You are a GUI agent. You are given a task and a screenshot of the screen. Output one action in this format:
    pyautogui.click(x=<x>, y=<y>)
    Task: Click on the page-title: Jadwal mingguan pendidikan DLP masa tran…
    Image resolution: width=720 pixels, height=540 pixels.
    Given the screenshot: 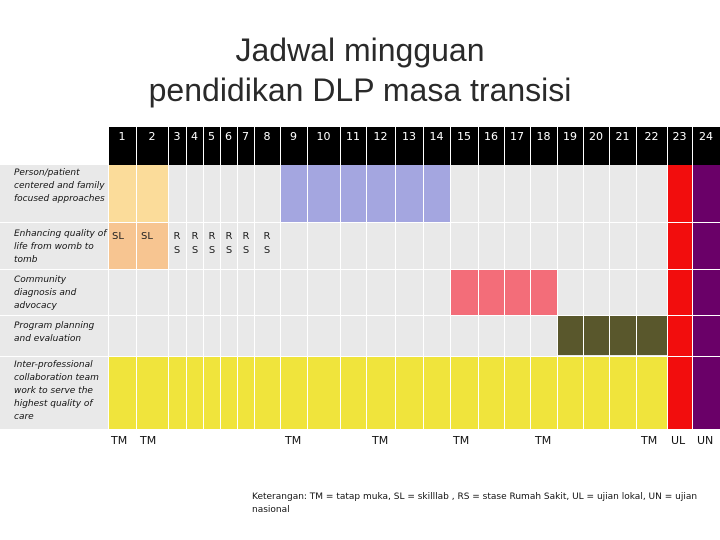 What is the action you would take?
    pyautogui.click(x=360, y=70)
    